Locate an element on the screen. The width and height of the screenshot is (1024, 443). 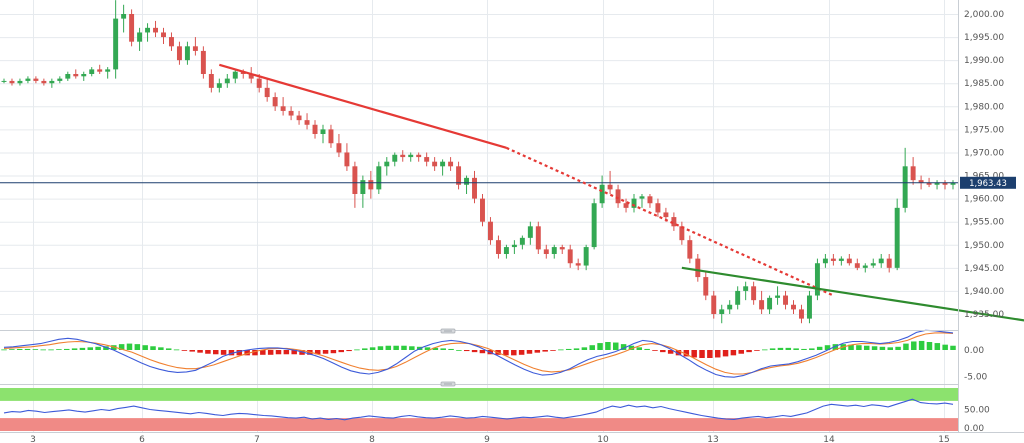
oscillator-bands is located at coordinates (479, 409).